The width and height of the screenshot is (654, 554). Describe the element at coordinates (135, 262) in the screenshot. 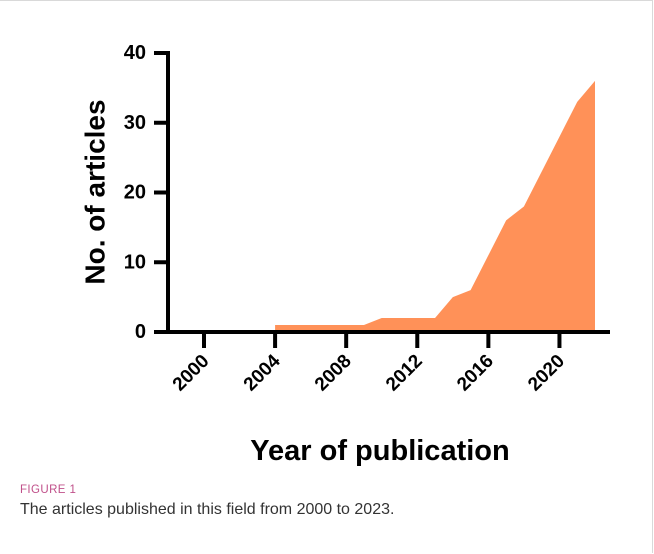

I see `y-tick-label-10: 10` at that location.